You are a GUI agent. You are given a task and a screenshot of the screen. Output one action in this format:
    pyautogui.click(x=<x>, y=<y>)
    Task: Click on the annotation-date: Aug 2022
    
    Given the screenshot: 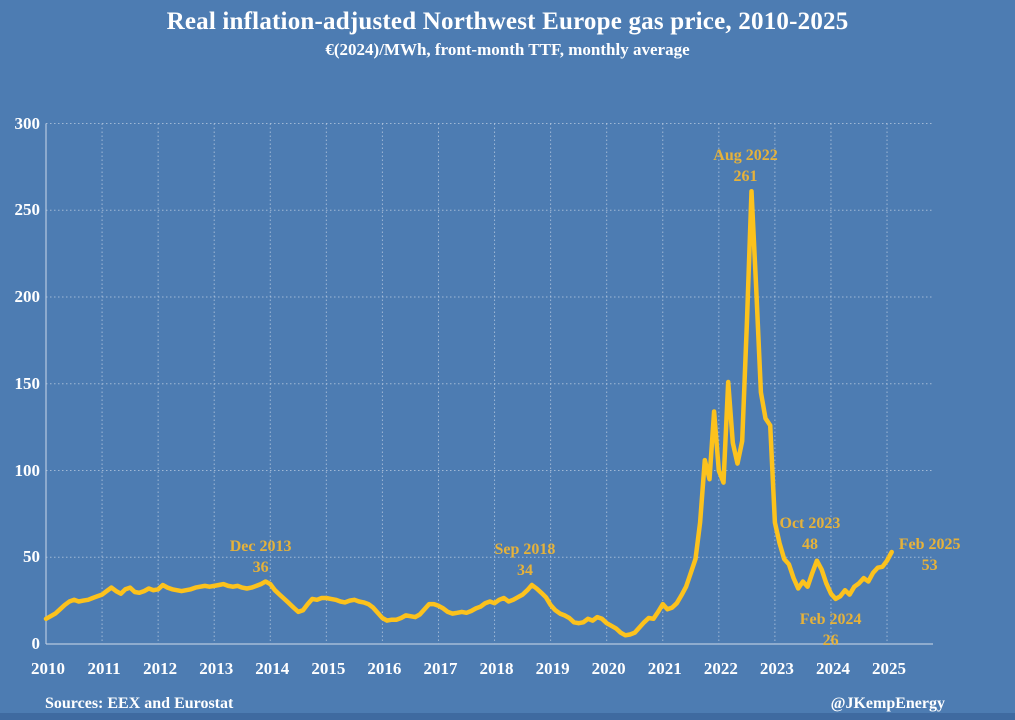 What is the action you would take?
    pyautogui.click(x=745, y=156)
    